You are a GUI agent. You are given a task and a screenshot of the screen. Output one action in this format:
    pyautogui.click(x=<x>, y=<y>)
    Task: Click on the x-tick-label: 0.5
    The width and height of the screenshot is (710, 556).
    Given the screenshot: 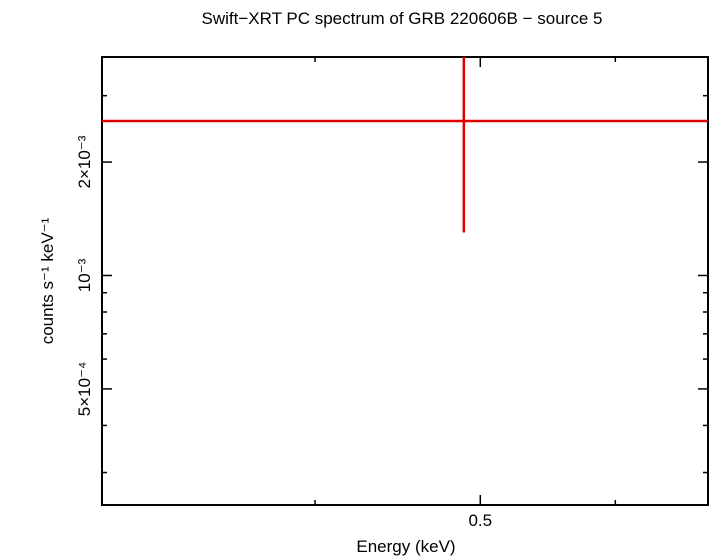 What is the action you would take?
    pyautogui.click(x=480, y=520)
    